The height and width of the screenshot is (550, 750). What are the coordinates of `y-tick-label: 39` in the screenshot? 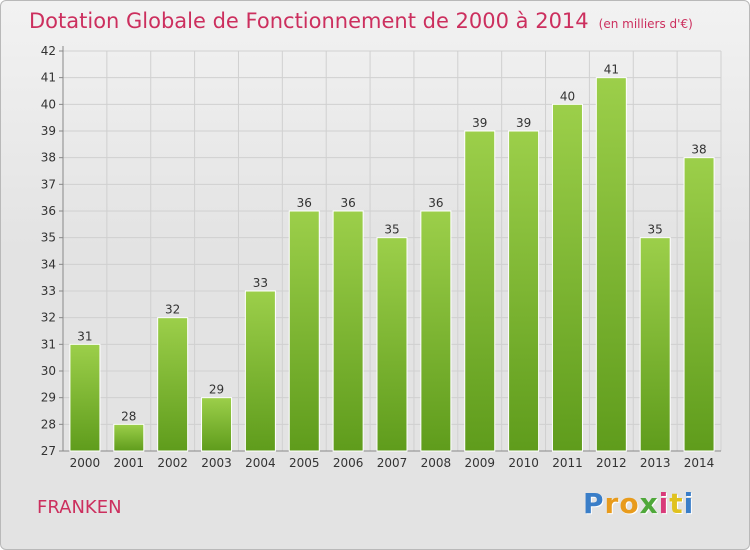 It's located at (48, 131).